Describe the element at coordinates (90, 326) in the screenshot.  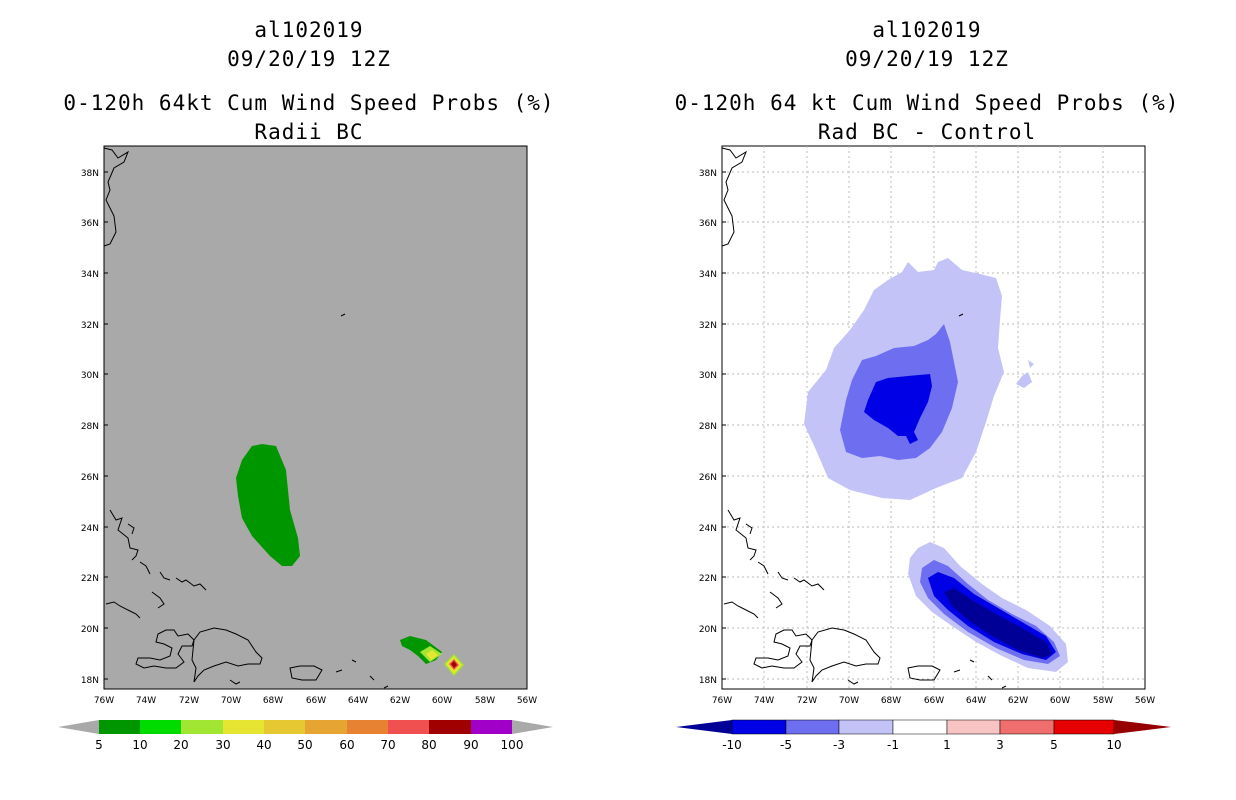
I see `lat-tick-label: 32N` at that location.